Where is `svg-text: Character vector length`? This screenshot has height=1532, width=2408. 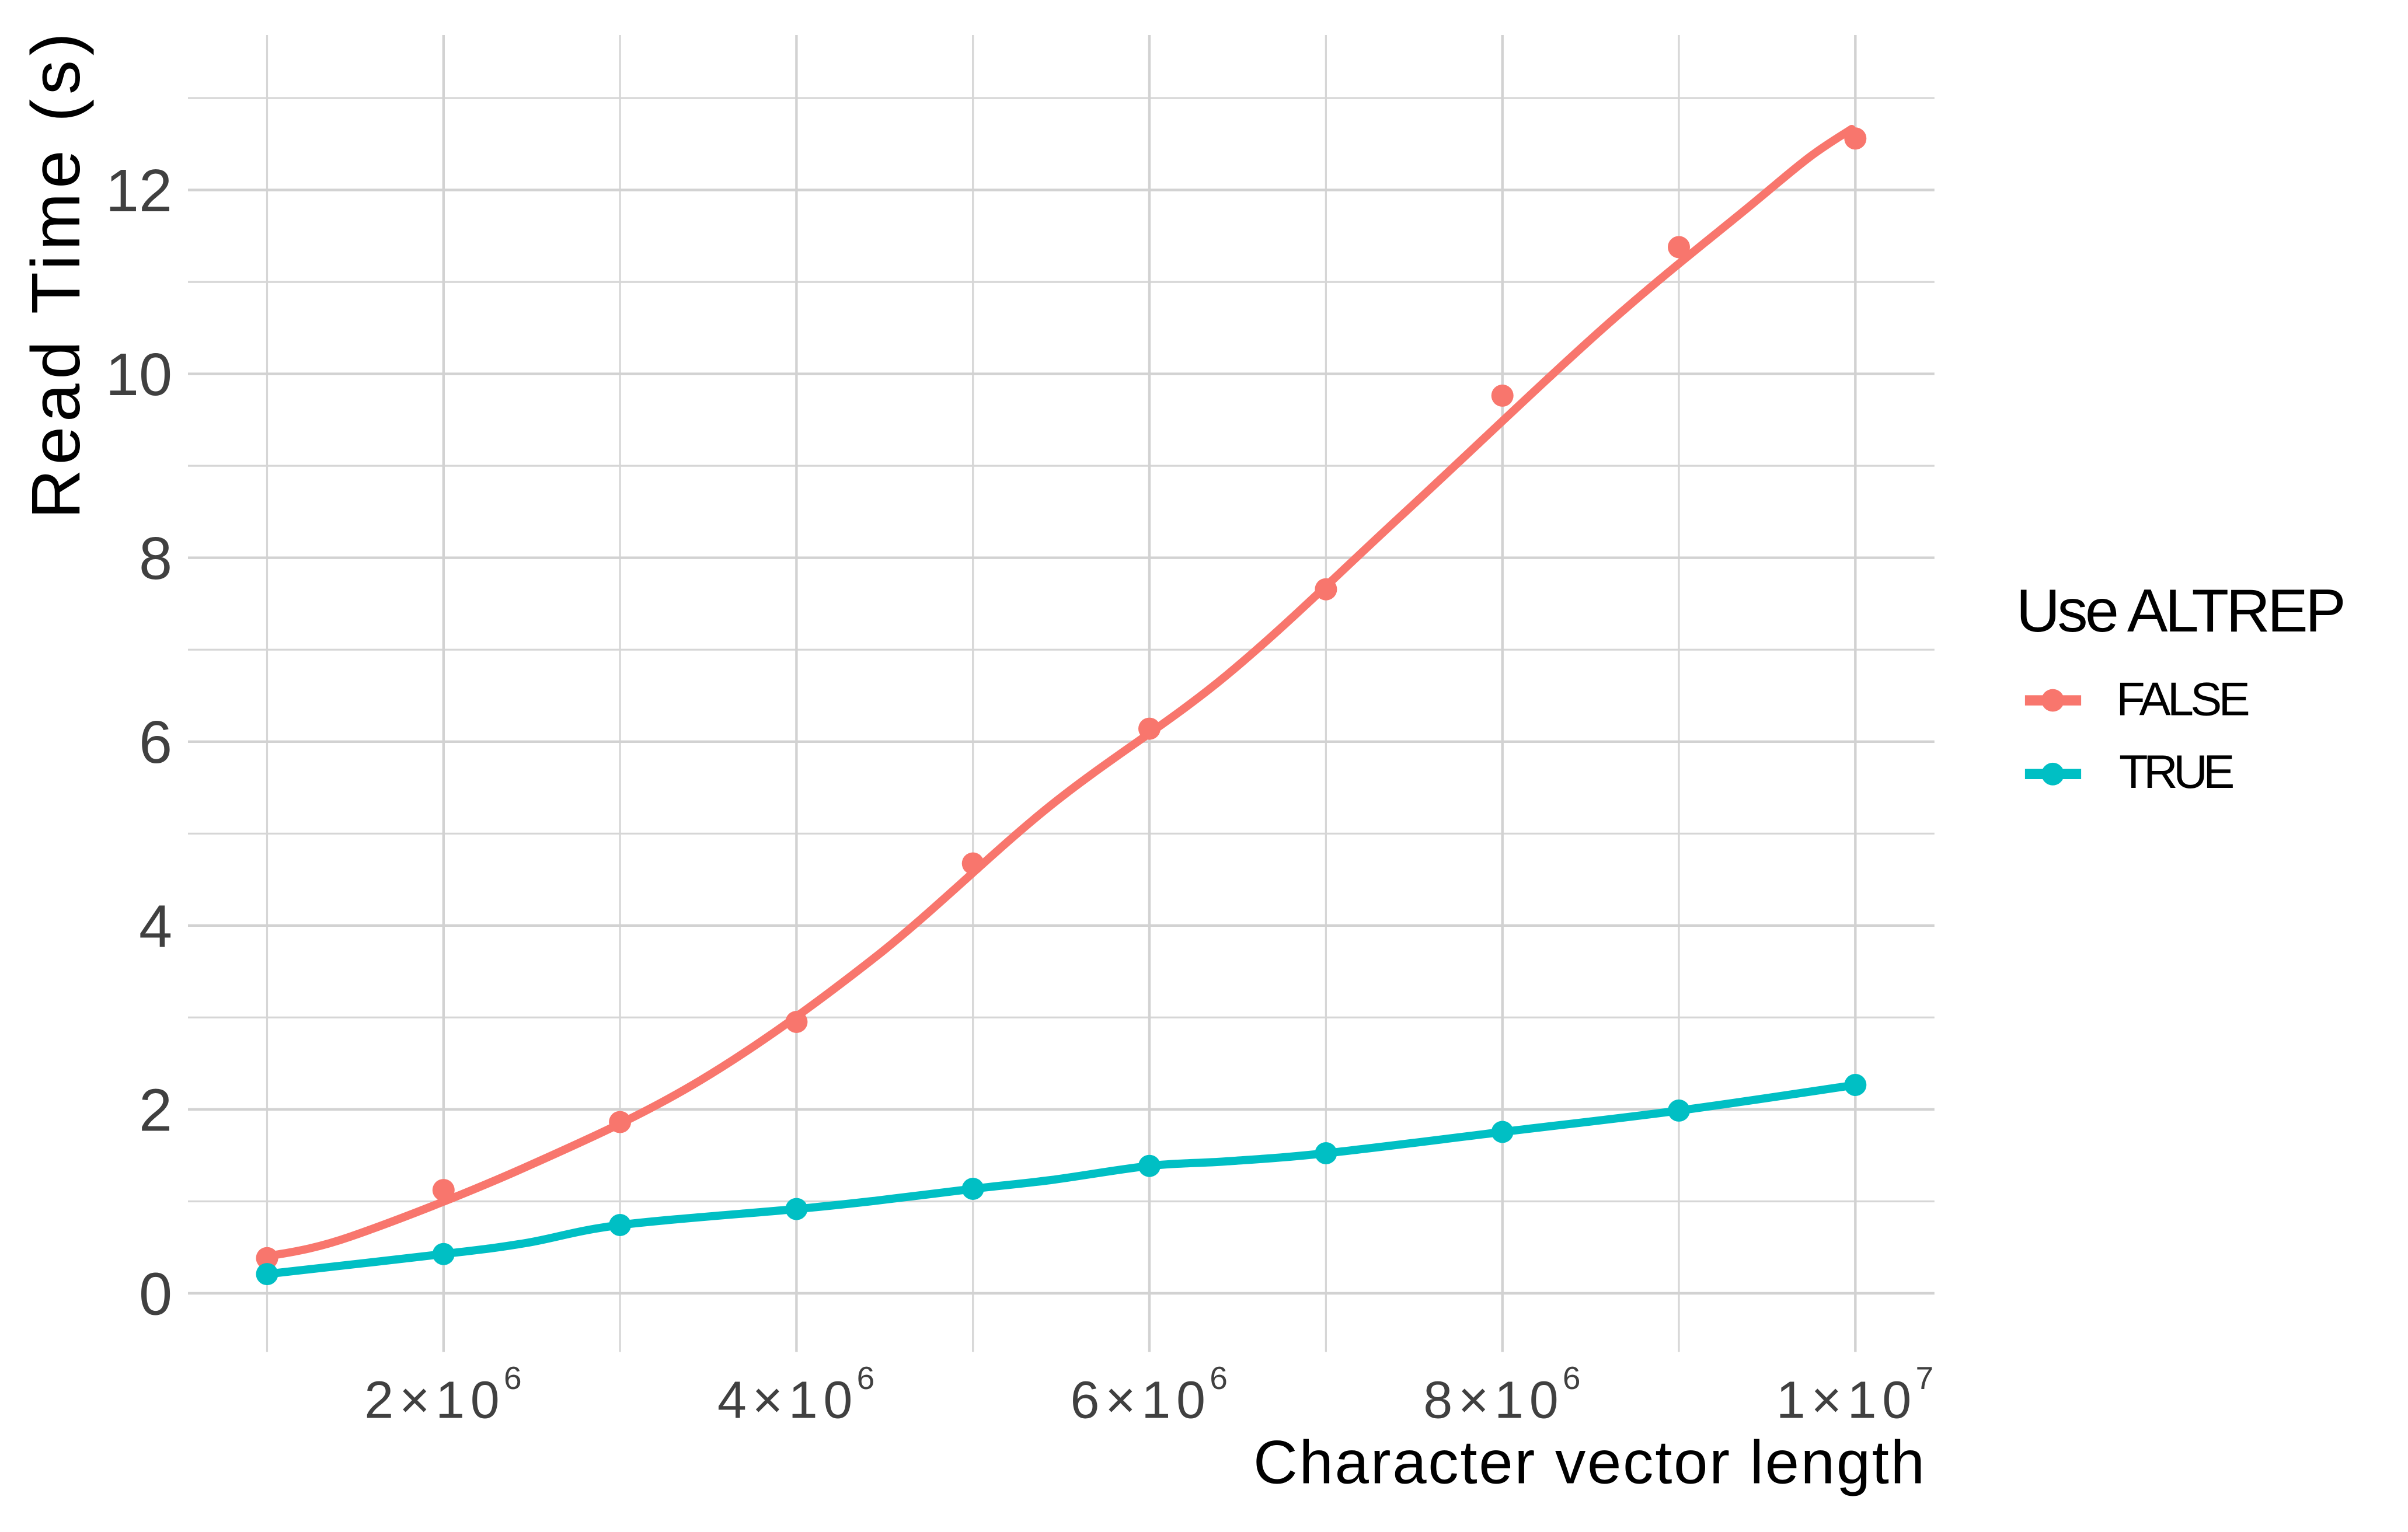 svg-text: Character vector length is located at coordinates (1589, 1462).